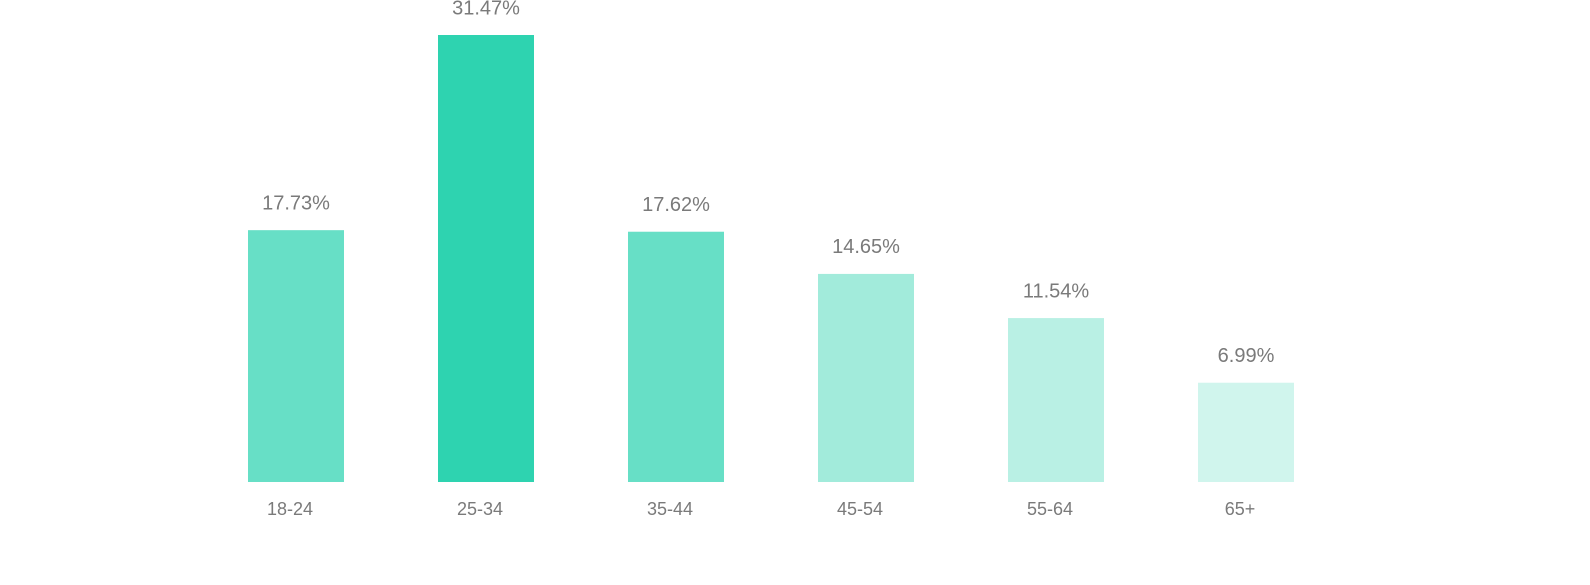  What do you see at coordinates (1056, 291) in the screenshot?
I see `value-label: 11.54%` at bounding box center [1056, 291].